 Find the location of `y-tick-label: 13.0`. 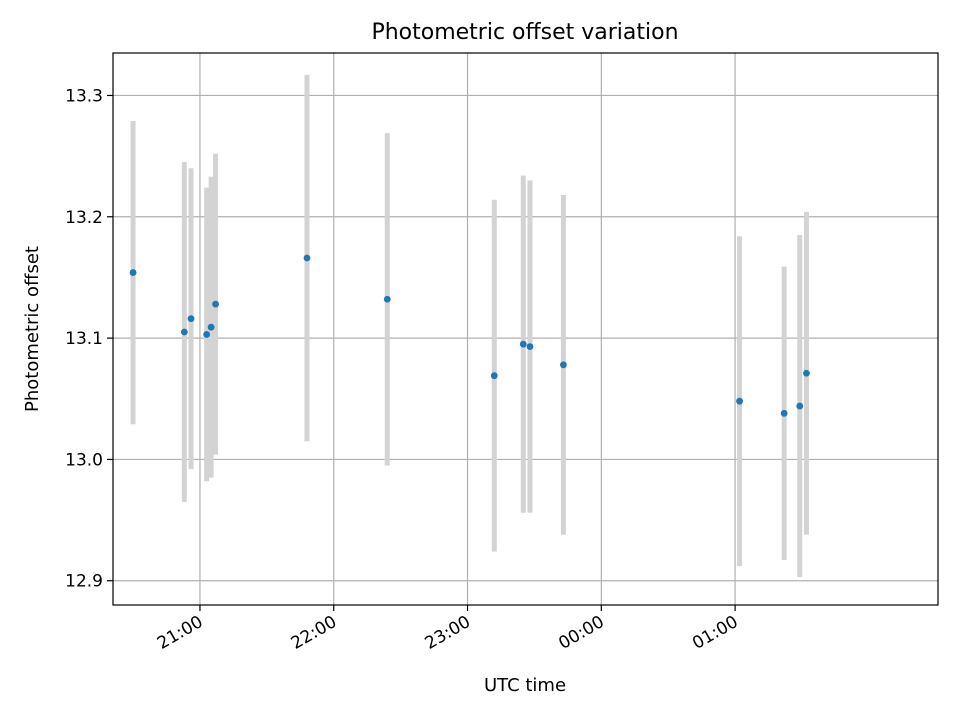

y-tick-label: 13.0 is located at coordinates (84, 460).